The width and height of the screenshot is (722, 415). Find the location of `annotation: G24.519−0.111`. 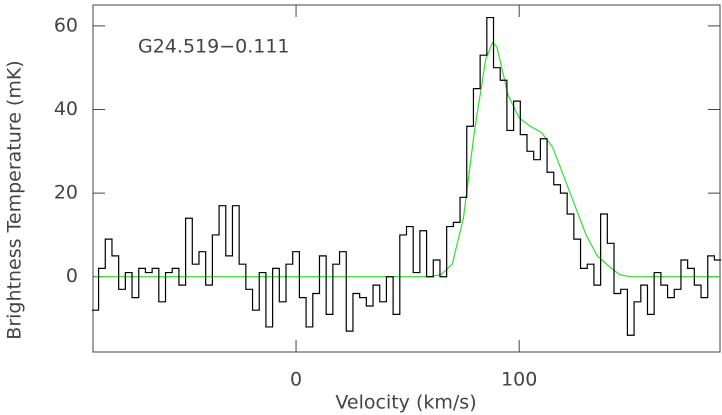

annotation: G24.519−0.111 is located at coordinates (214, 47).